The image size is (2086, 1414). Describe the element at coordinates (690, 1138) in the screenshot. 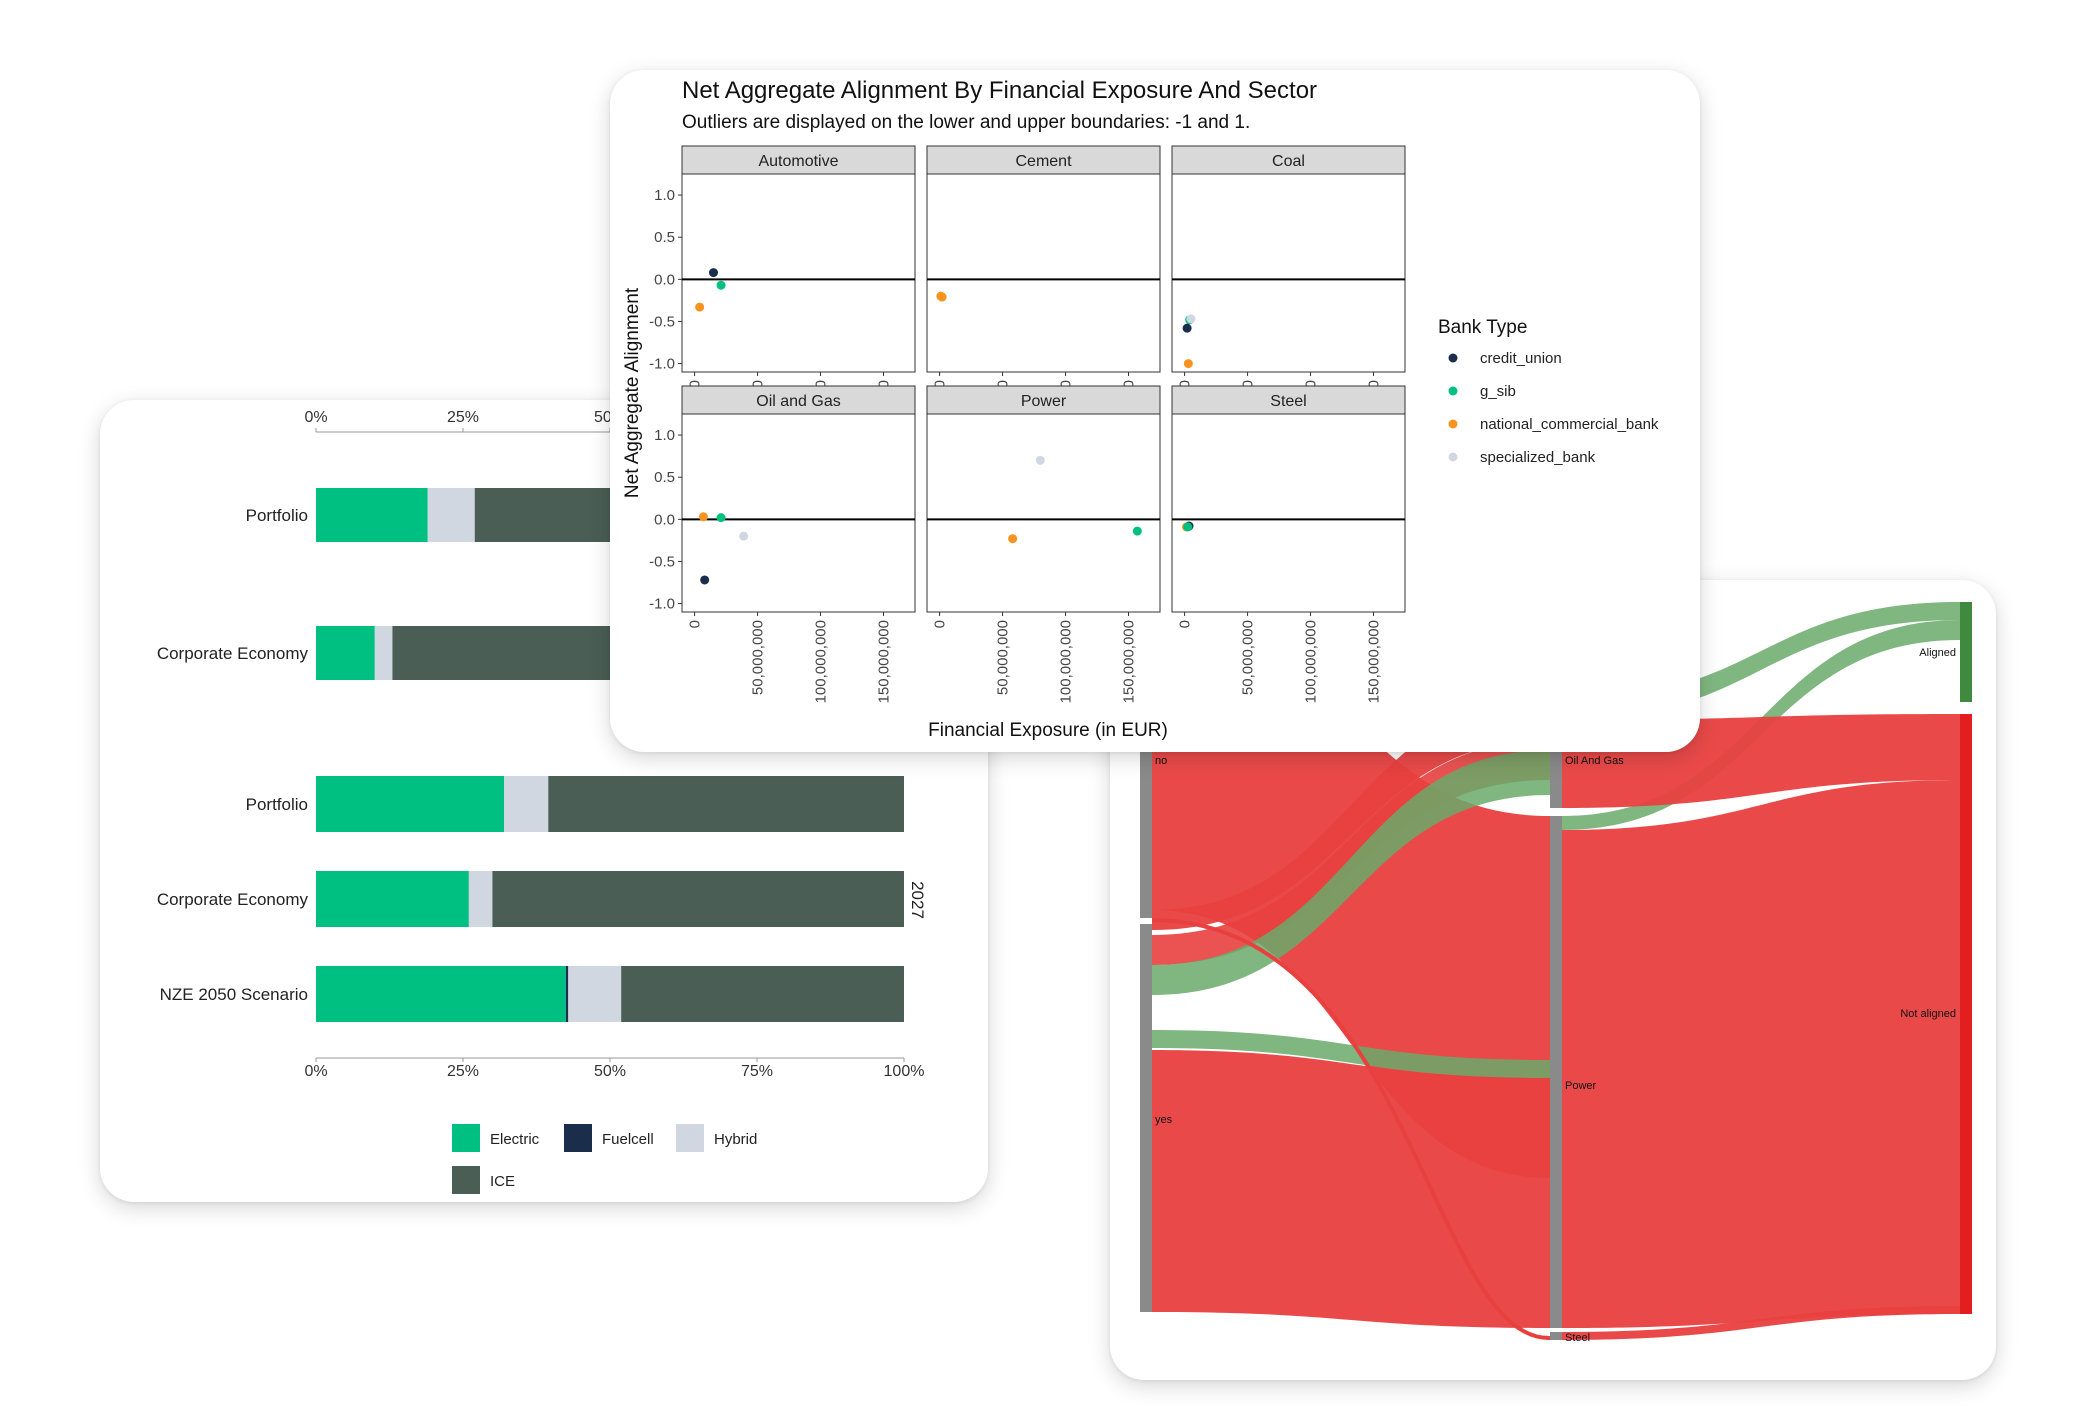

I see `legend-swatch-hybrid` at that location.